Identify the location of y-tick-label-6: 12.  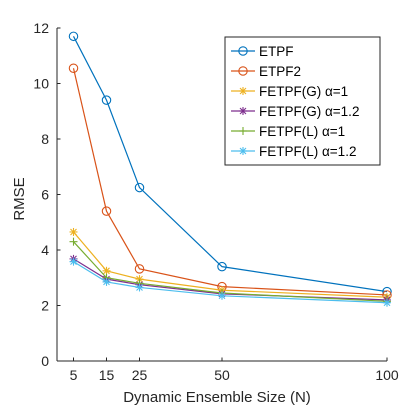
(41, 28).